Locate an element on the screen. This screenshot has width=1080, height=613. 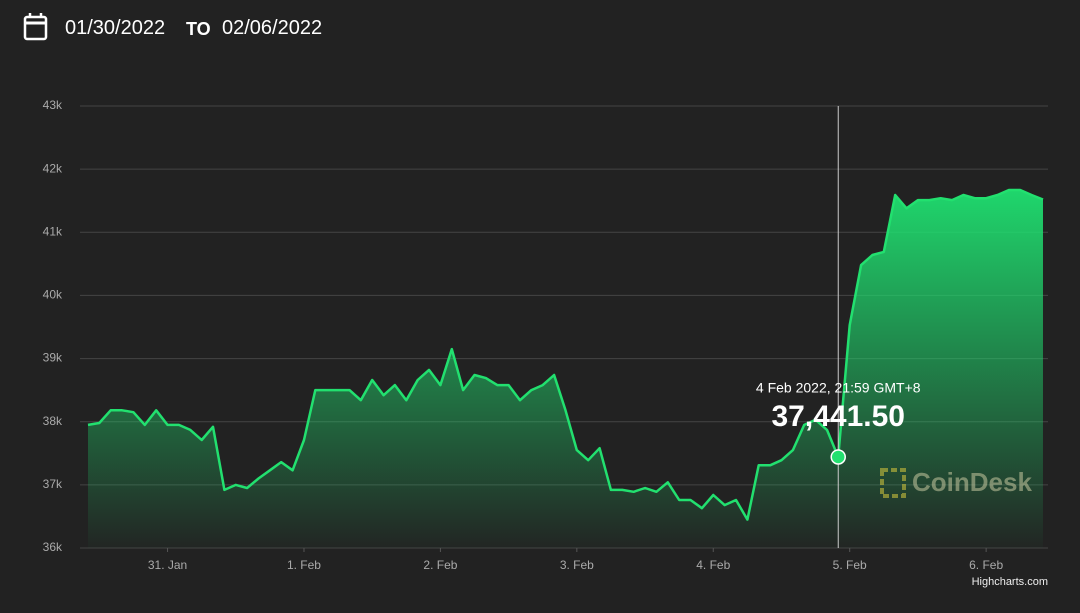
to-label: TO is located at coordinates (198, 29).